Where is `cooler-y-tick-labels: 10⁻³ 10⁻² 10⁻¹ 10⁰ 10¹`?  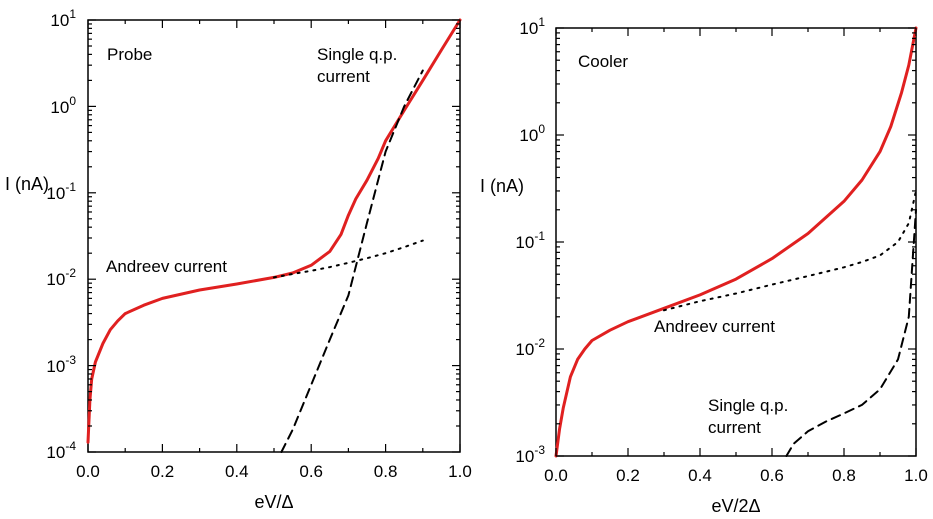 cooler-y-tick-labels: 10⁻³ 10⁻² 10⁻¹ 10⁰ 10¹ is located at coordinates (530, 240).